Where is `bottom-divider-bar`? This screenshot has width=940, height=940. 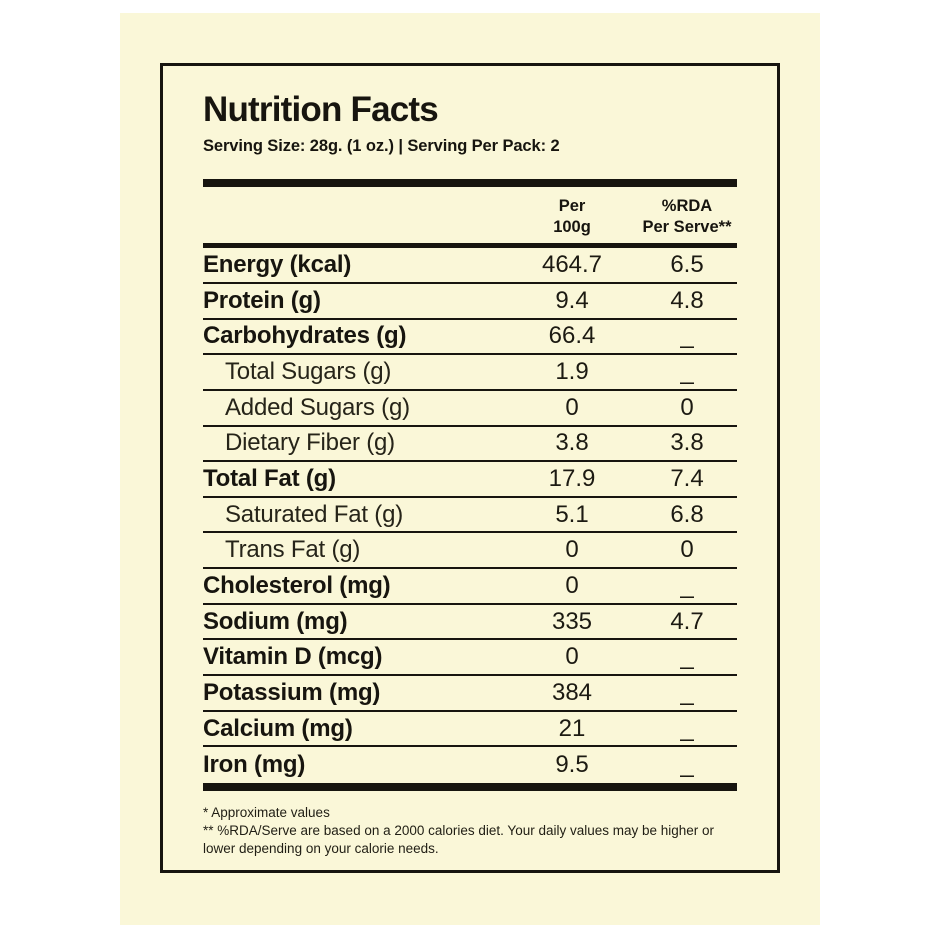
bottom-divider-bar is located at coordinates (470, 786).